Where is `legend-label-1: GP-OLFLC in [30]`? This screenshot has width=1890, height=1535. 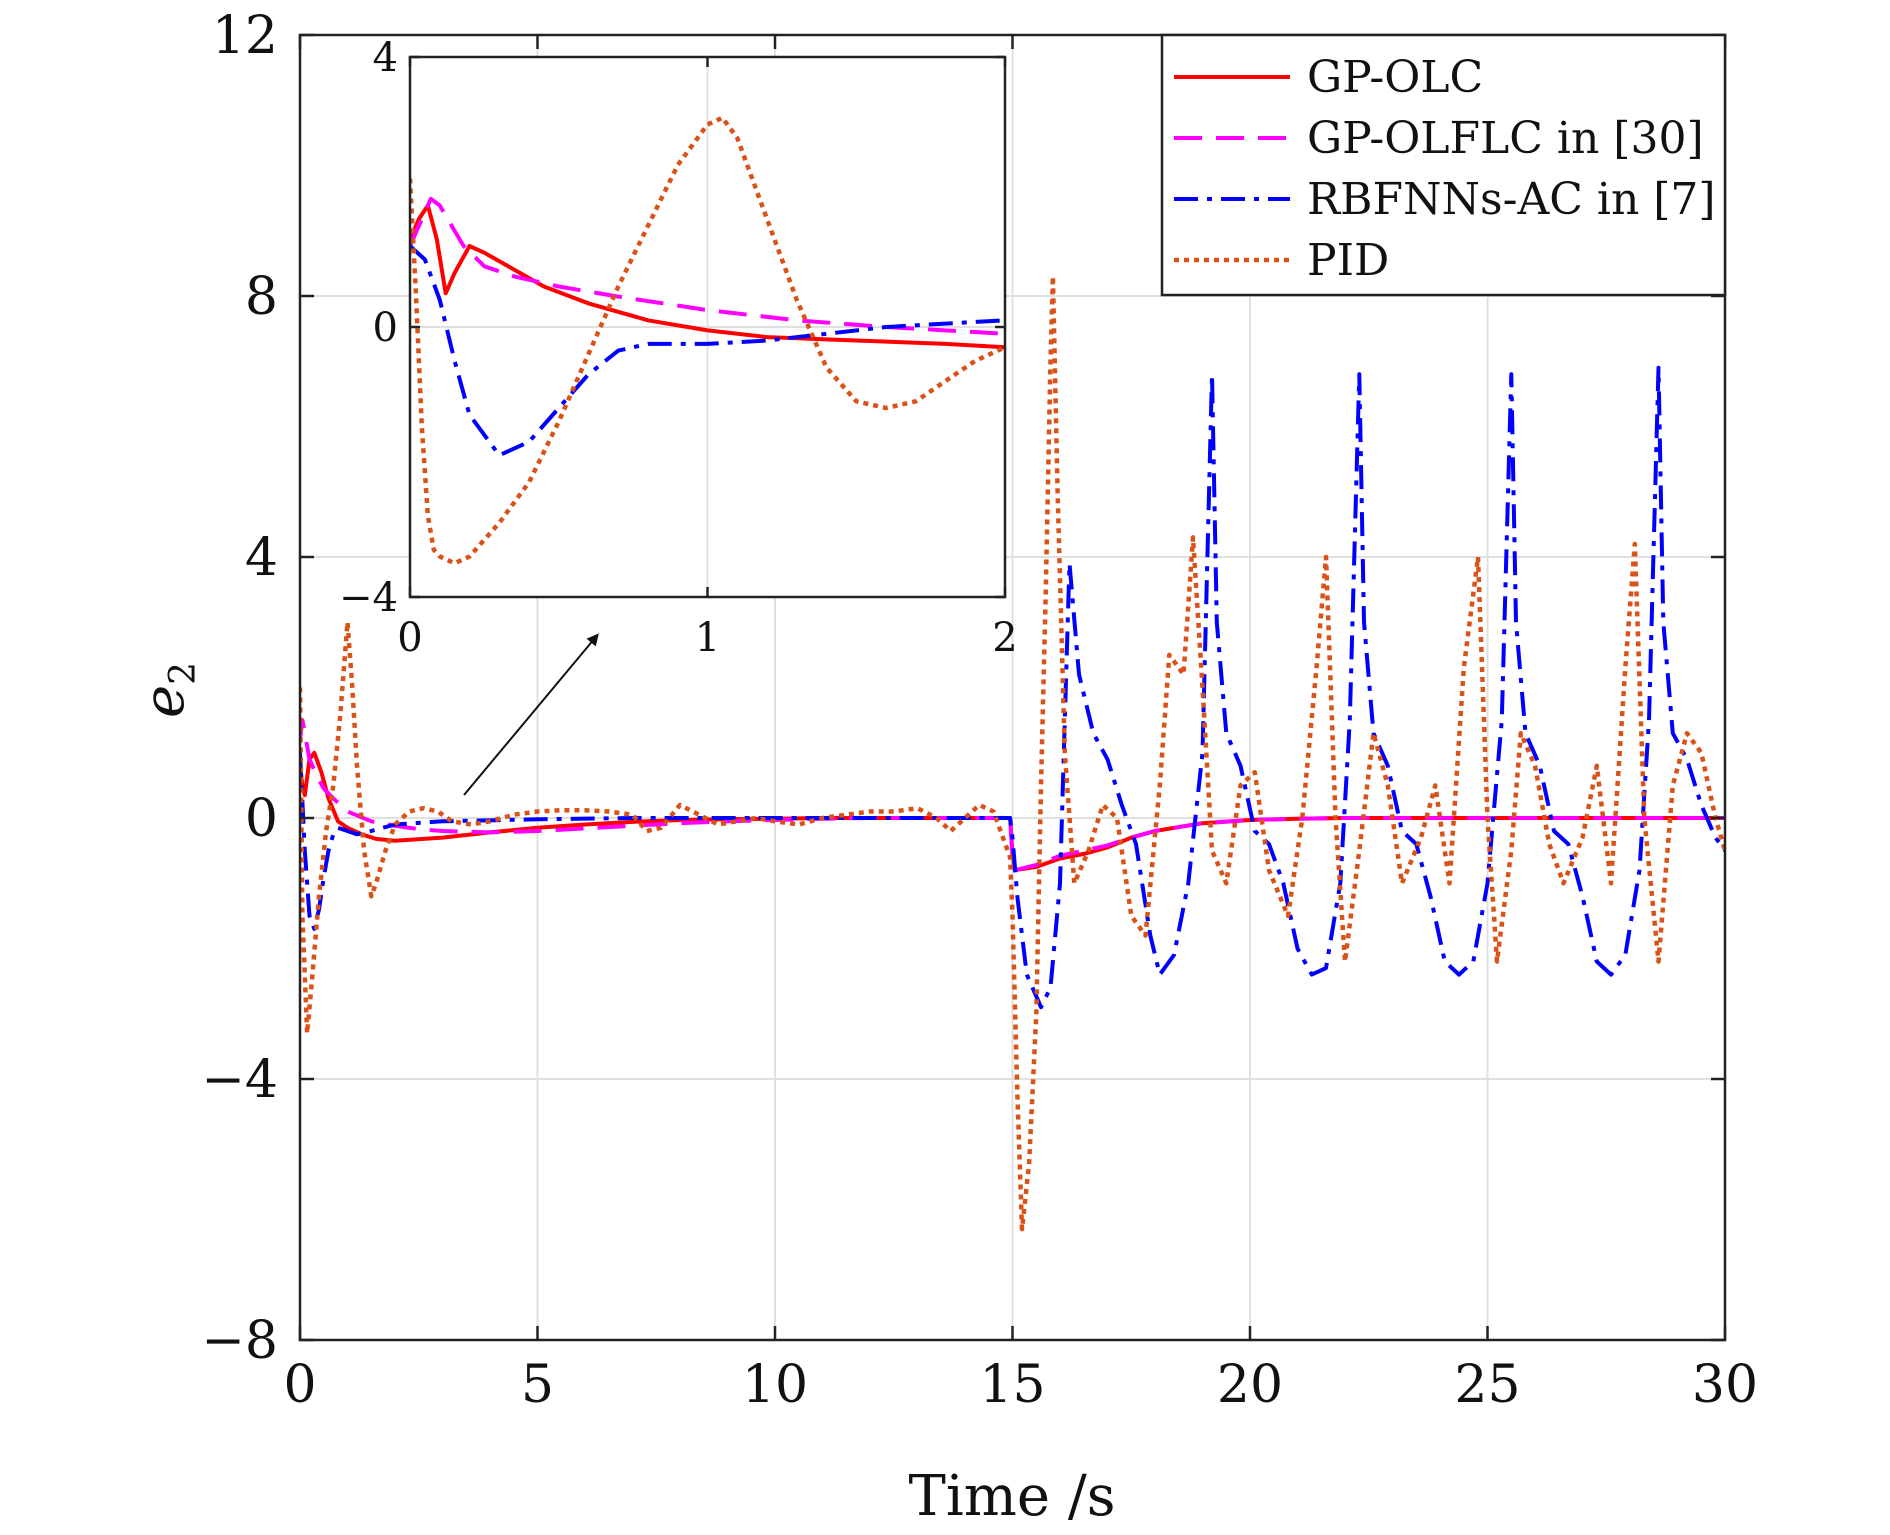 legend-label-1: GP-OLFLC in [30] is located at coordinates (1505, 138).